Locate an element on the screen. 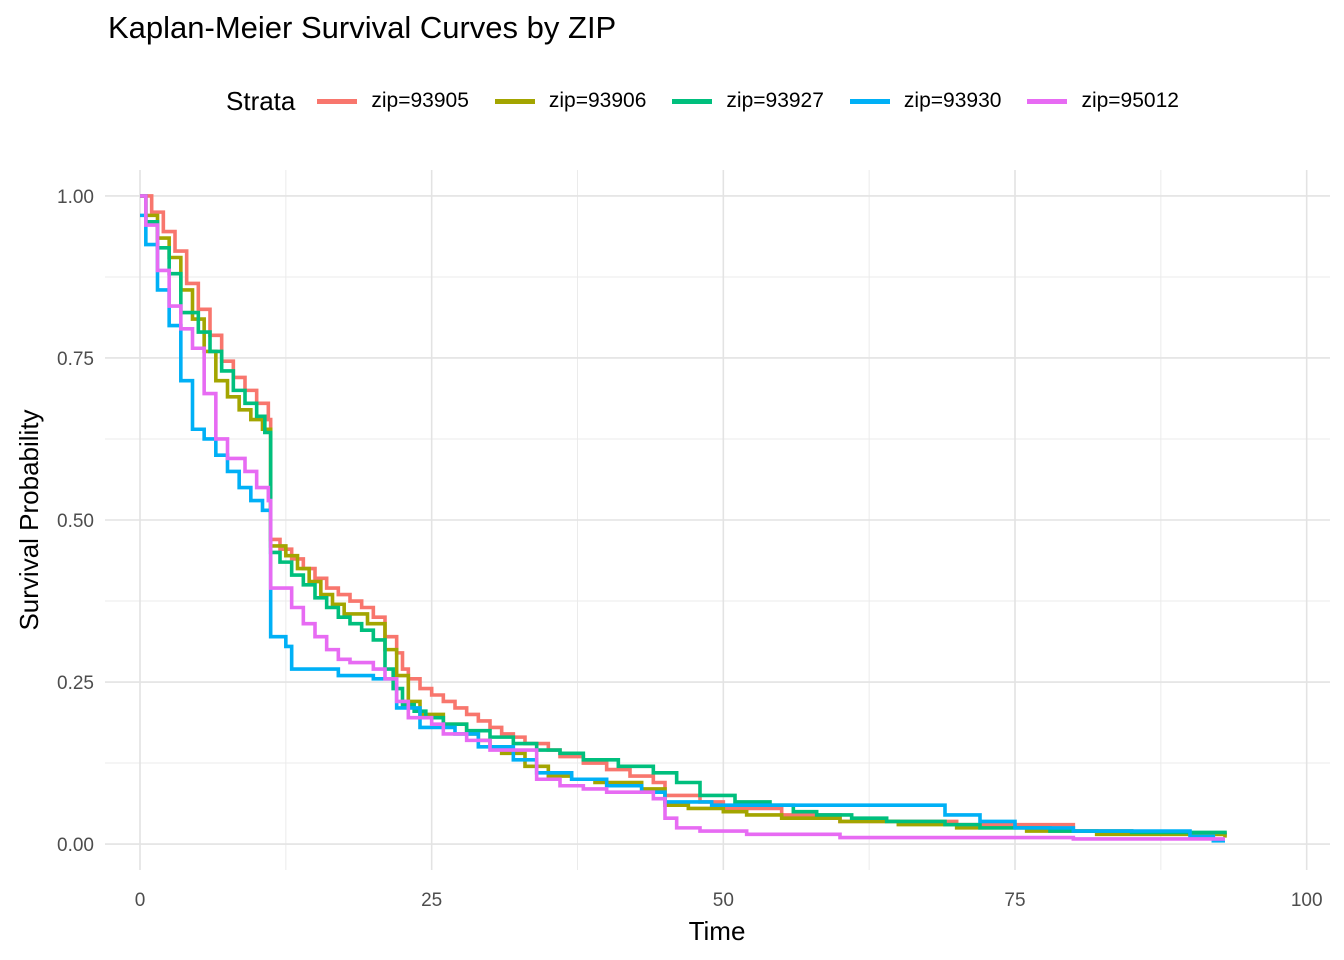  y-axis-ticks: 0.00 0.25 0.50 0.75 1.00 is located at coordinates (75, 521).